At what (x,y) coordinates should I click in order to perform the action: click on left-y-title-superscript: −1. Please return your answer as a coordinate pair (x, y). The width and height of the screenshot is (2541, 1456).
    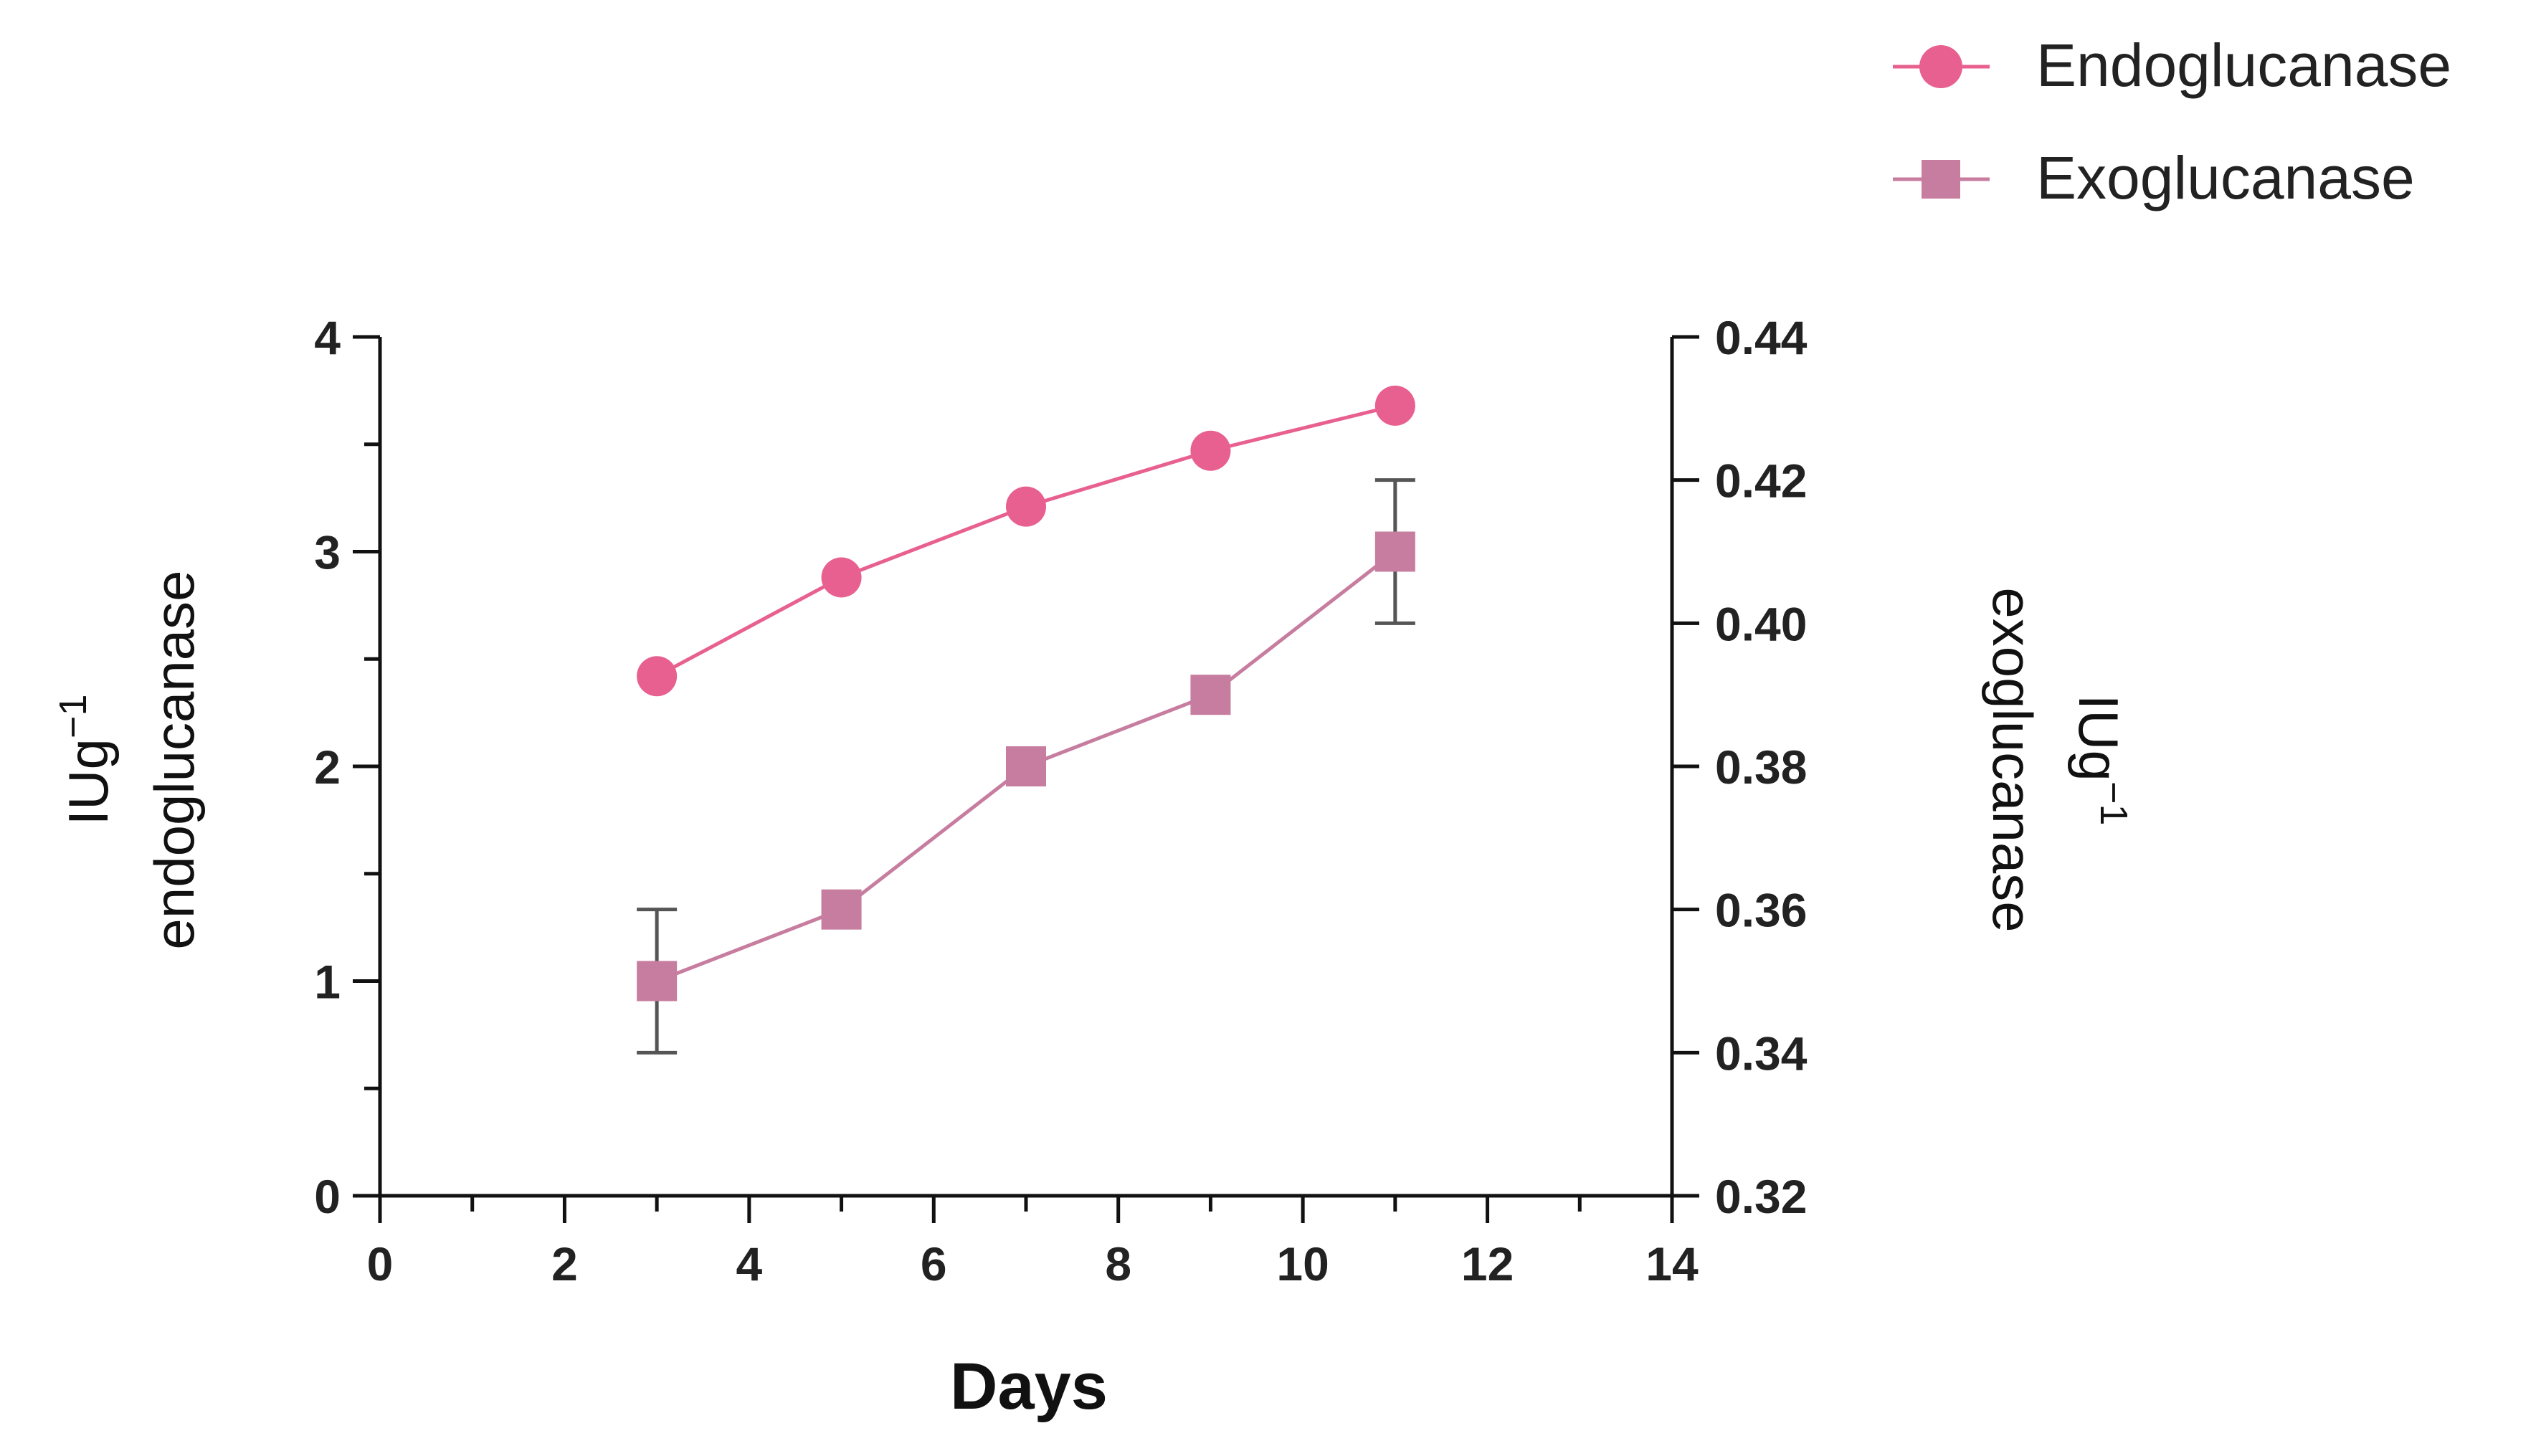
    Looking at the image, I should click on (73, 717).